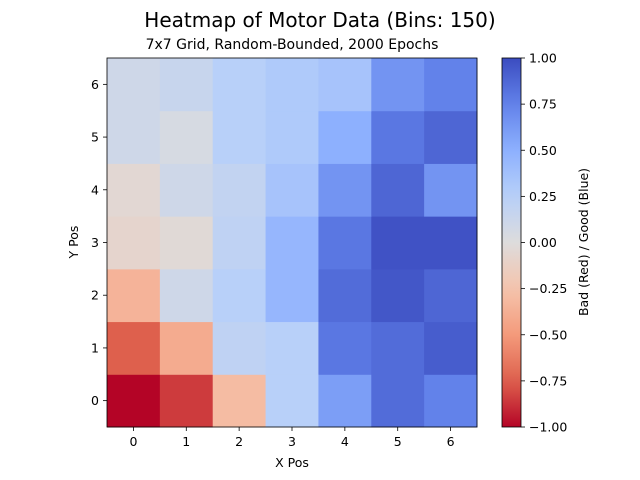  What do you see at coordinates (95, 347) in the screenshot?
I see `y-tick-label: 1` at bounding box center [95, 347].